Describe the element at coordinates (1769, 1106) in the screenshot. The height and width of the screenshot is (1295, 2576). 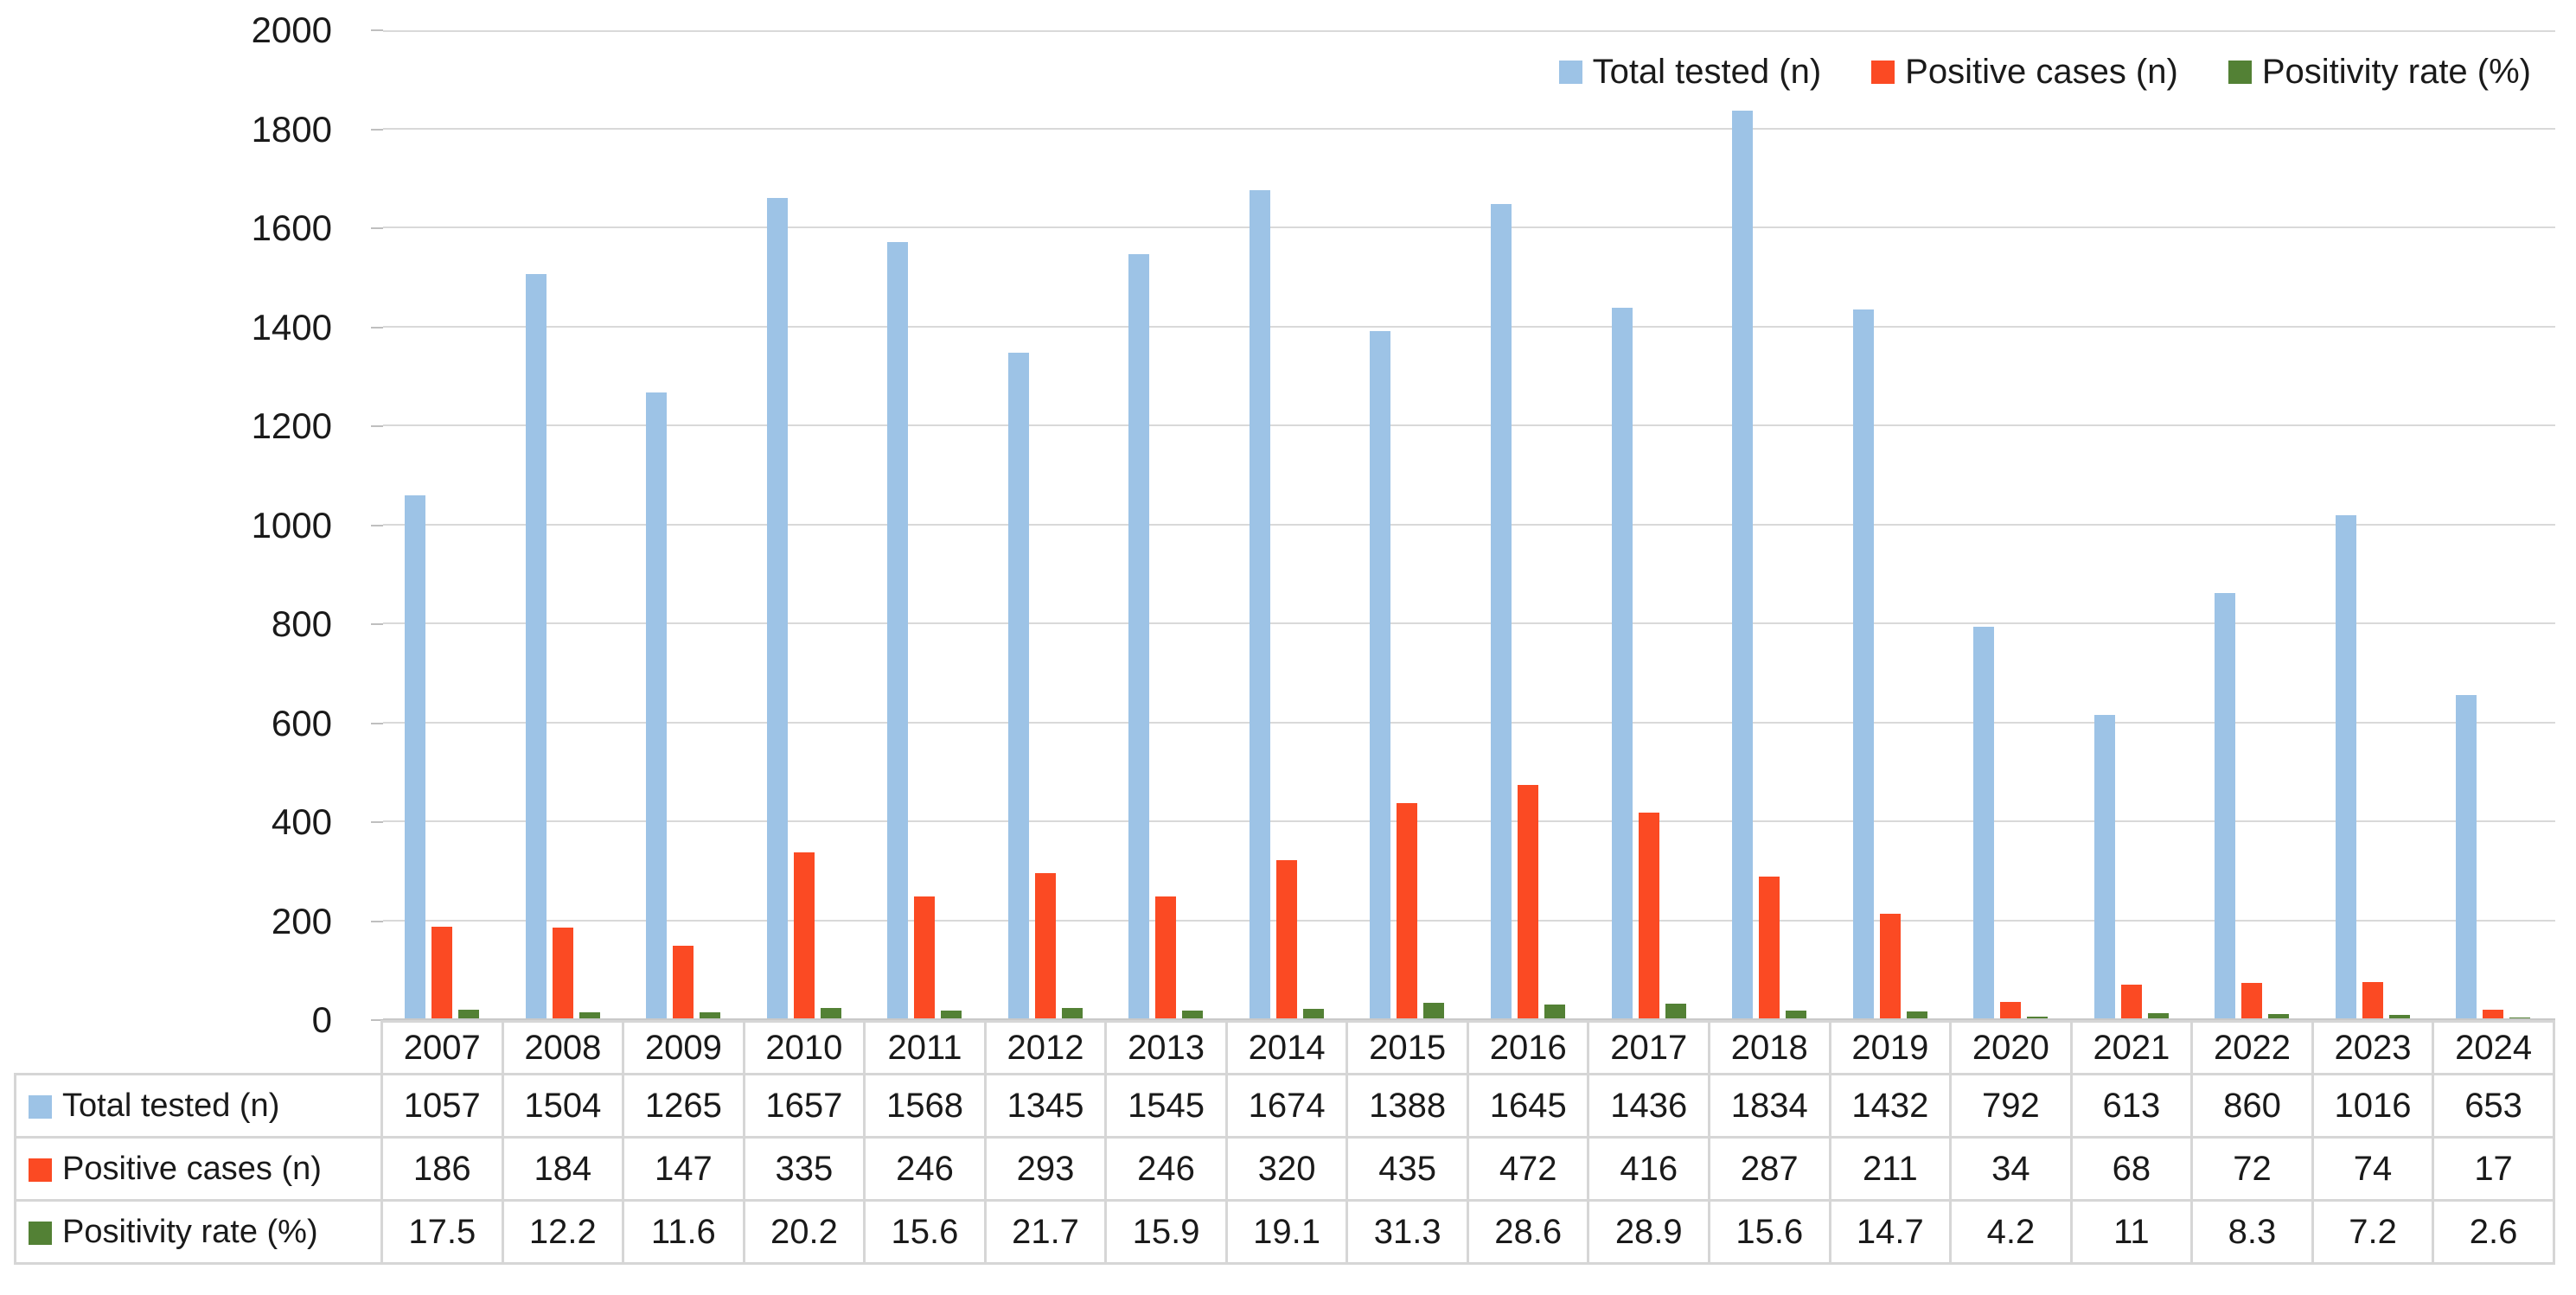
I see `cell-total-tested-n-2018: 1834` at that location.